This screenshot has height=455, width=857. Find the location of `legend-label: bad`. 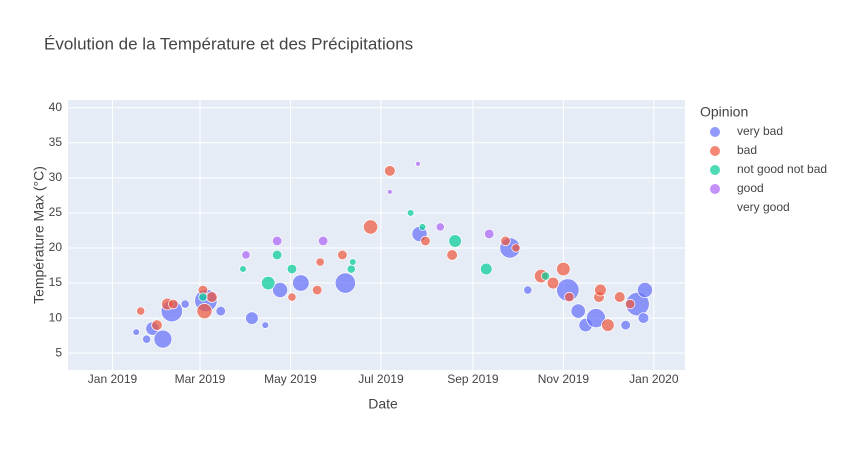

legend-label: bad is located at coordinates (747, 150).